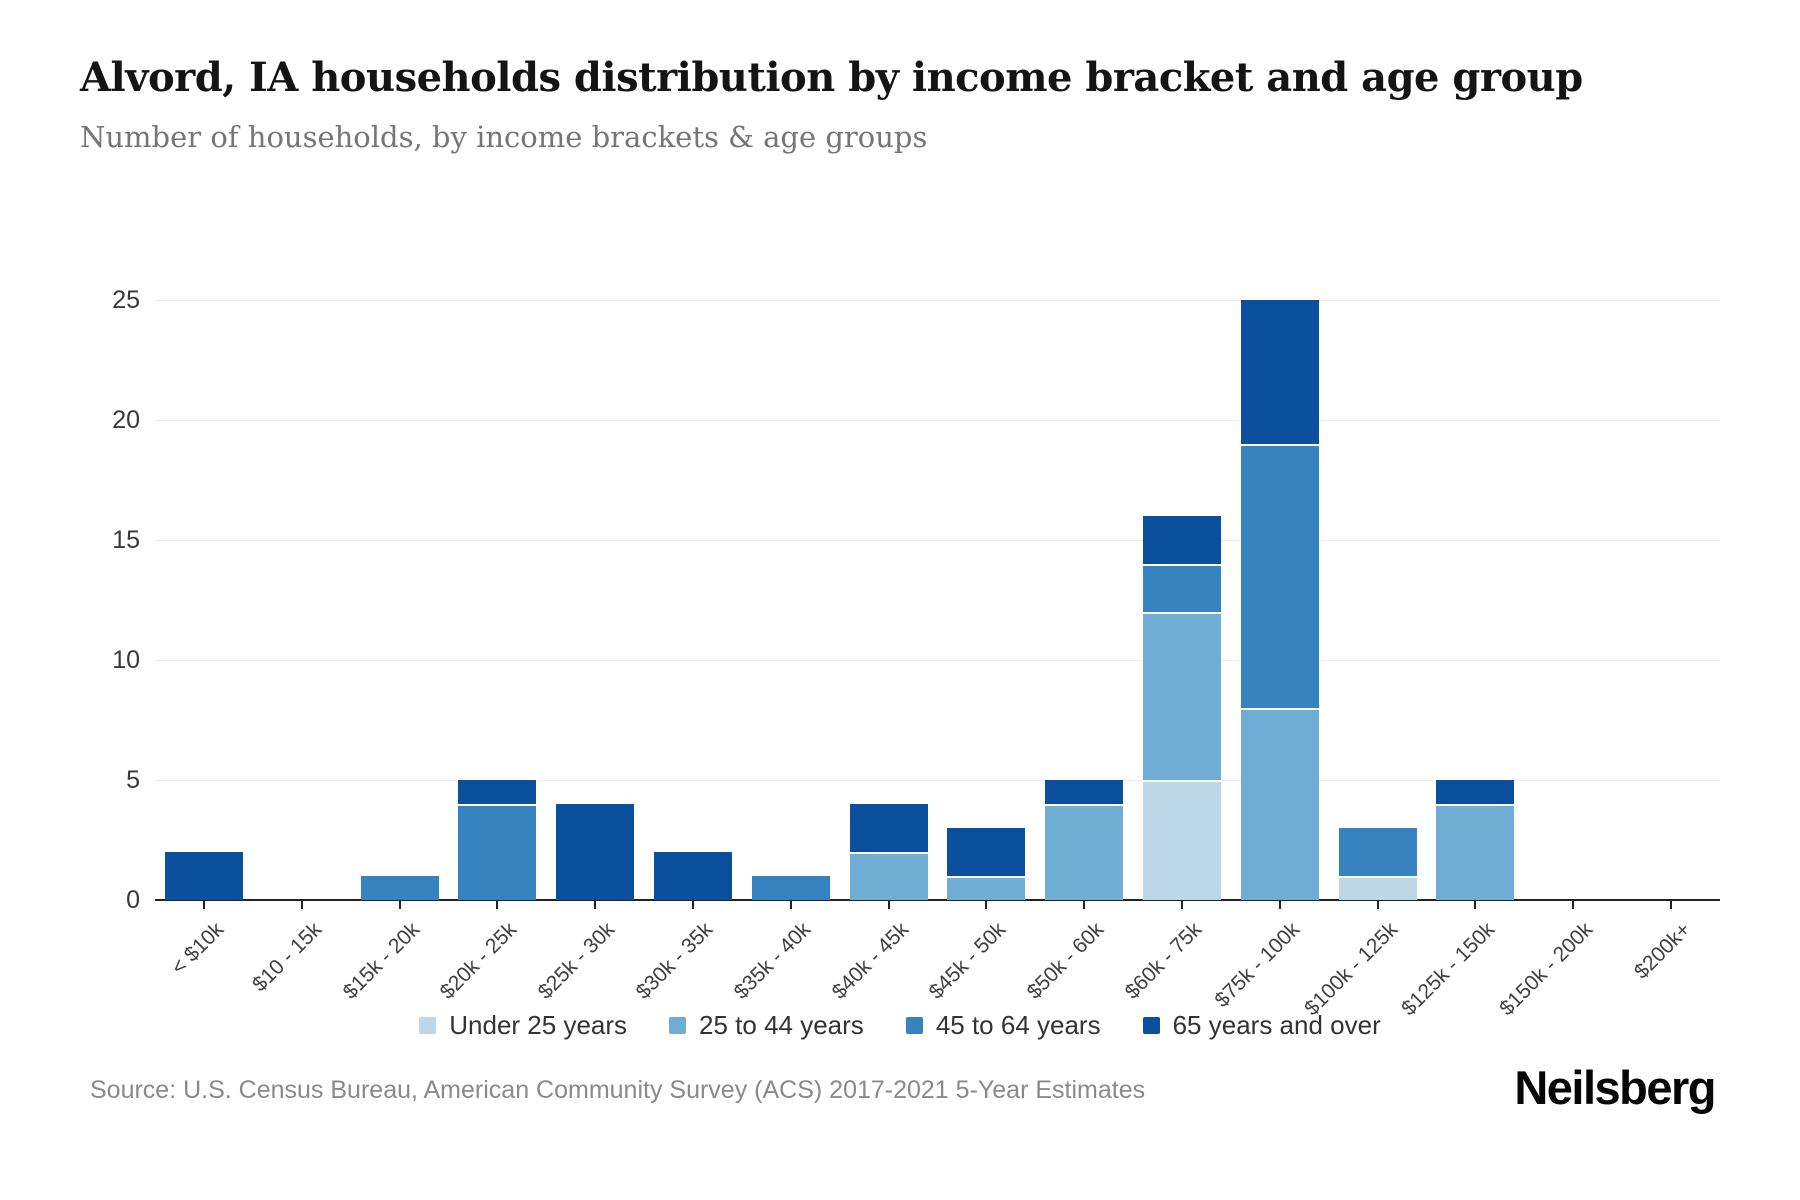 The image size is (1800, 1200). Describe the element at coordinates (674, 961) in the screenshot. I see `x-tick-label: $30k - 35k` at that location.